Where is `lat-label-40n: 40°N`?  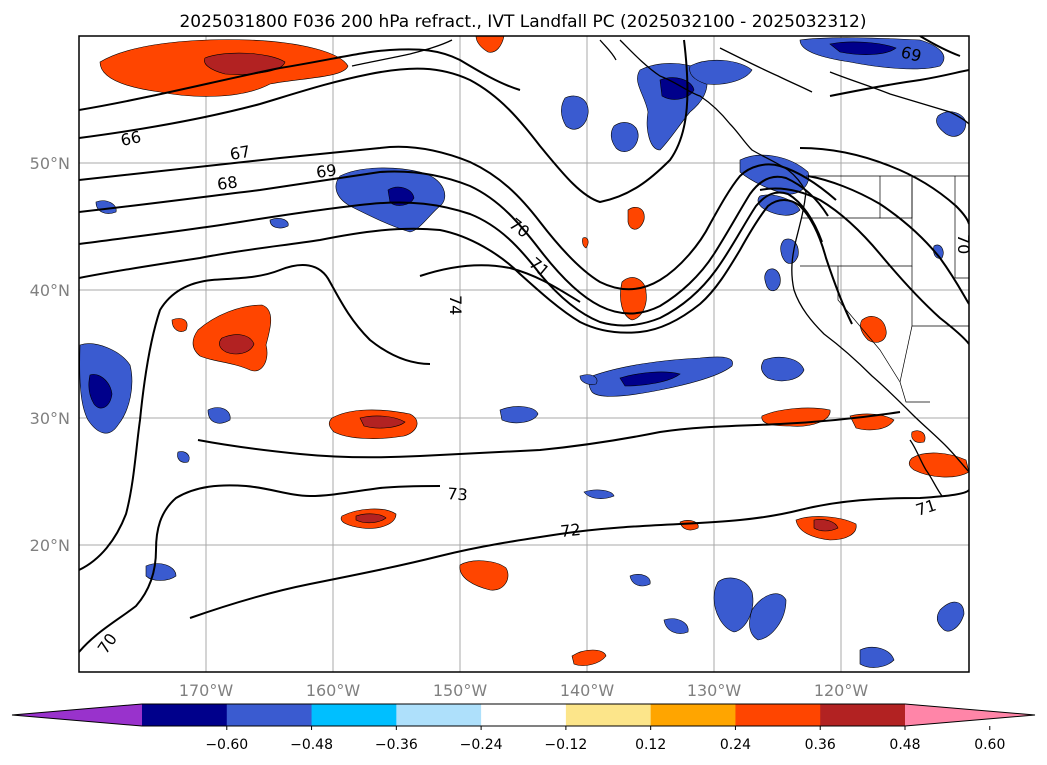 lat-label-40n: 40°N is located at coordinates (50, 290).